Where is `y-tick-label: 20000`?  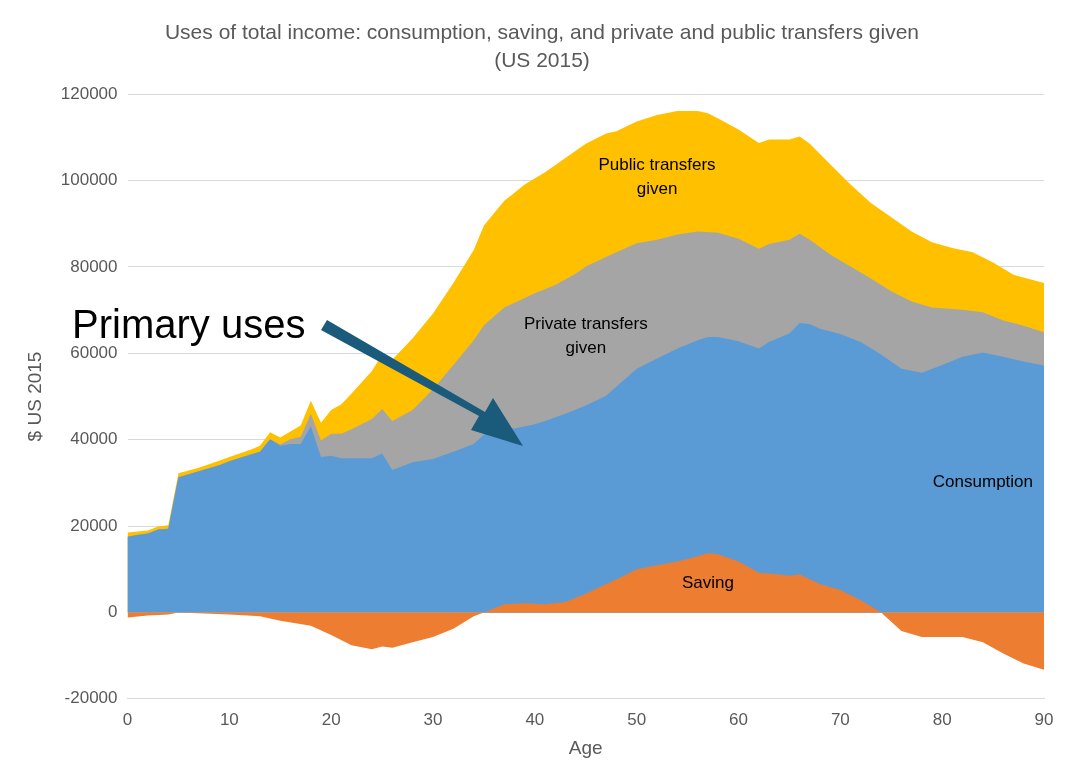 y-tick-label: 20000 is located at coordinates (94, 525).